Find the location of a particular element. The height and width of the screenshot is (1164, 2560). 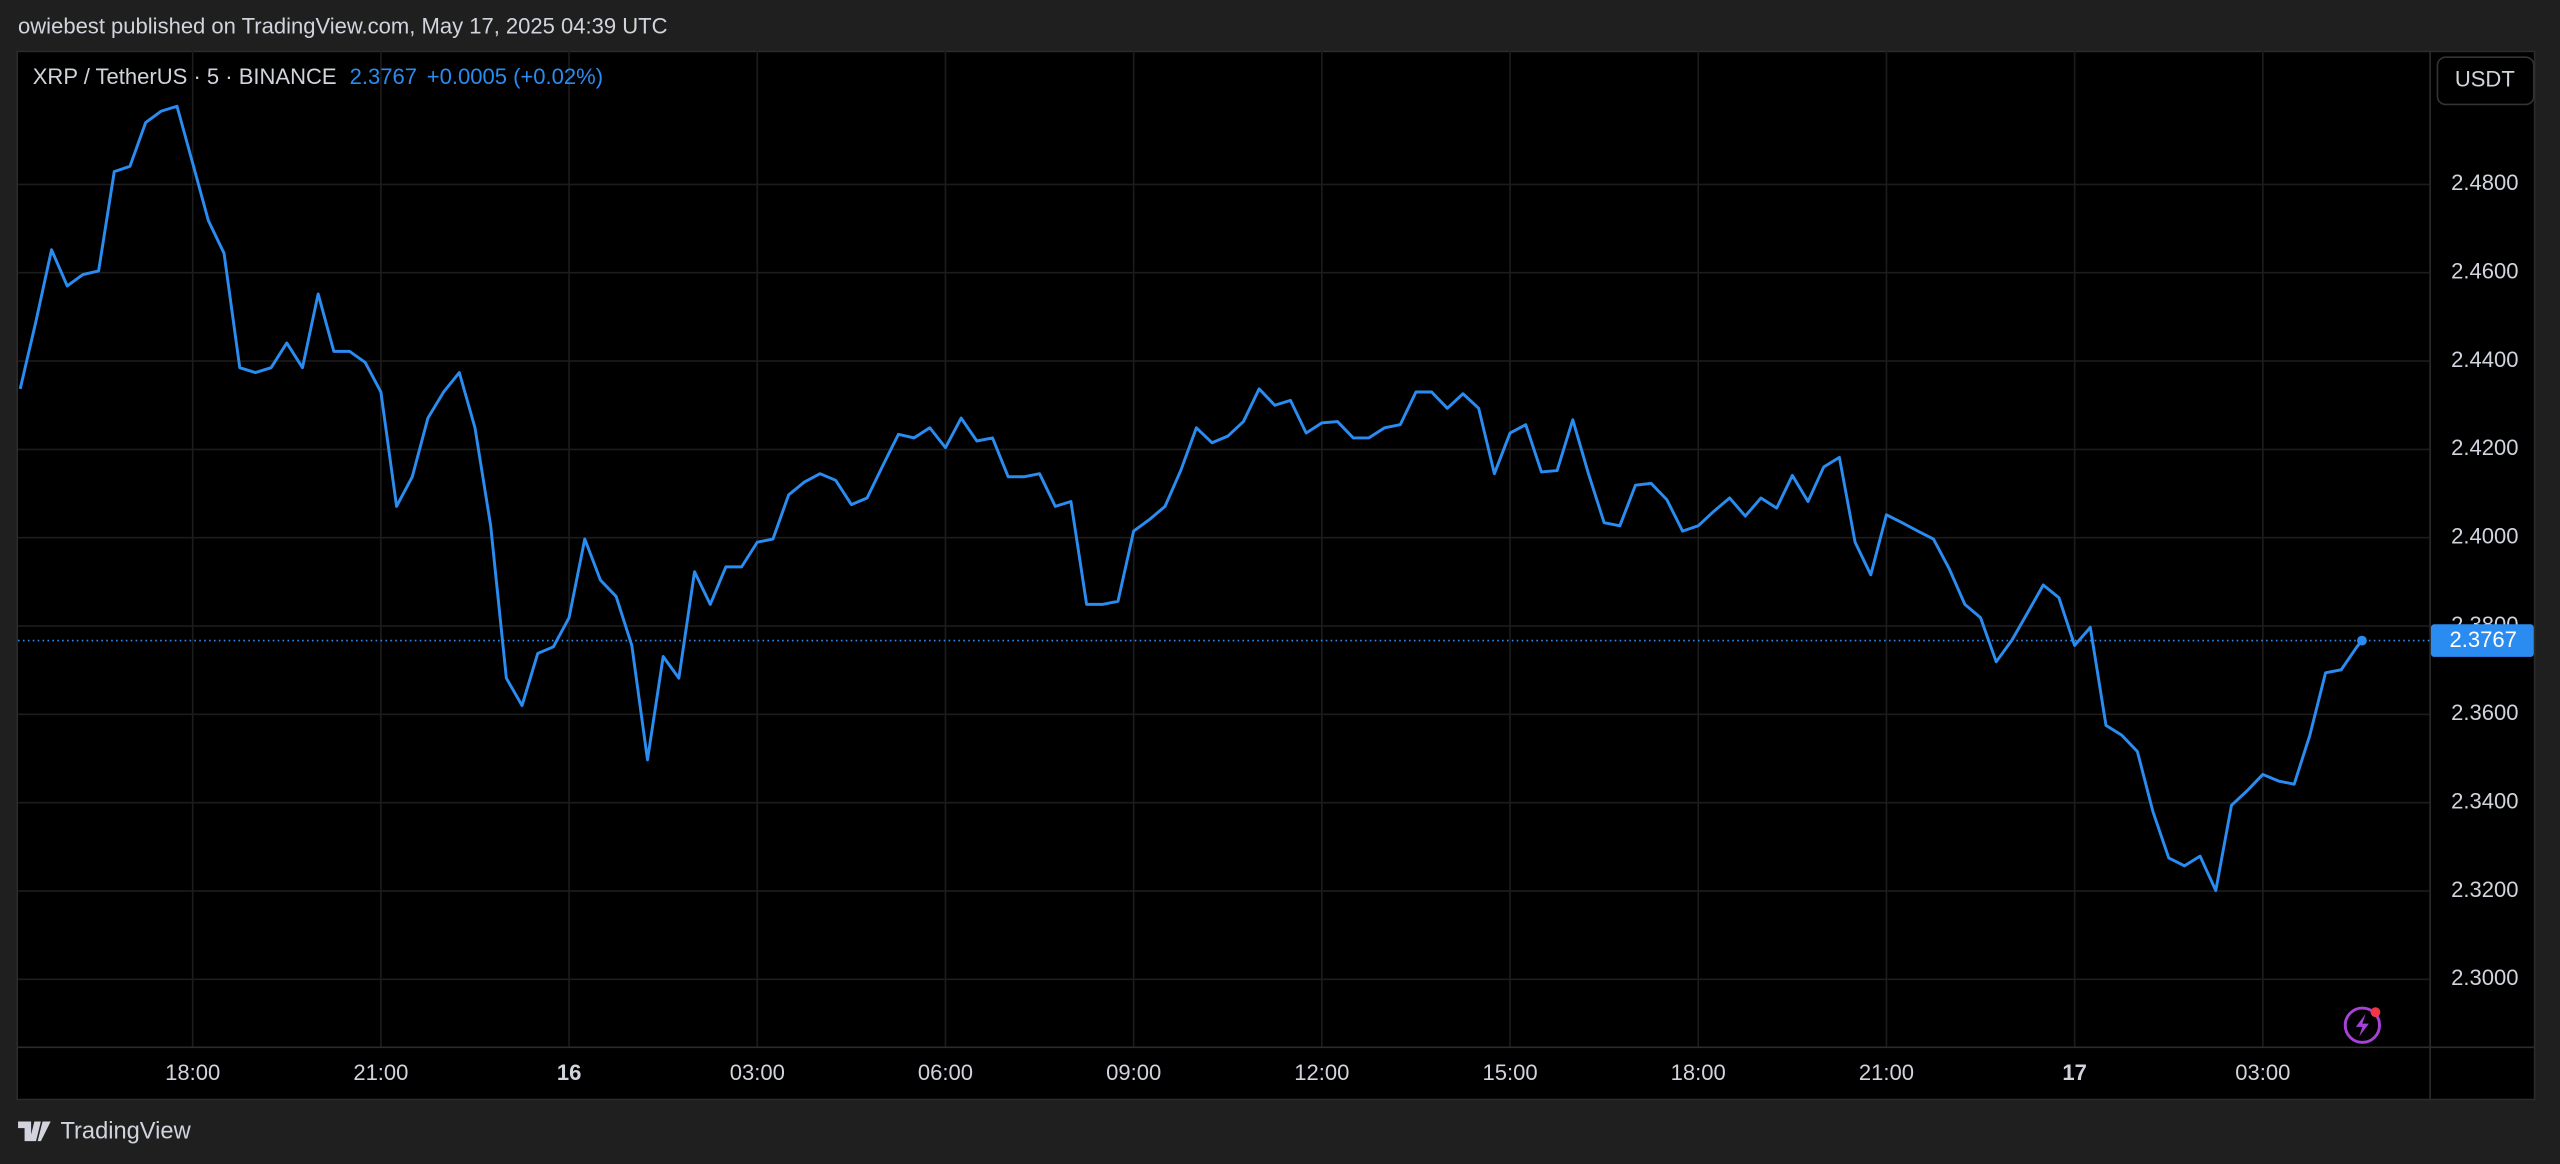

currency-label: USDT is located at coordinates (2485, 79).